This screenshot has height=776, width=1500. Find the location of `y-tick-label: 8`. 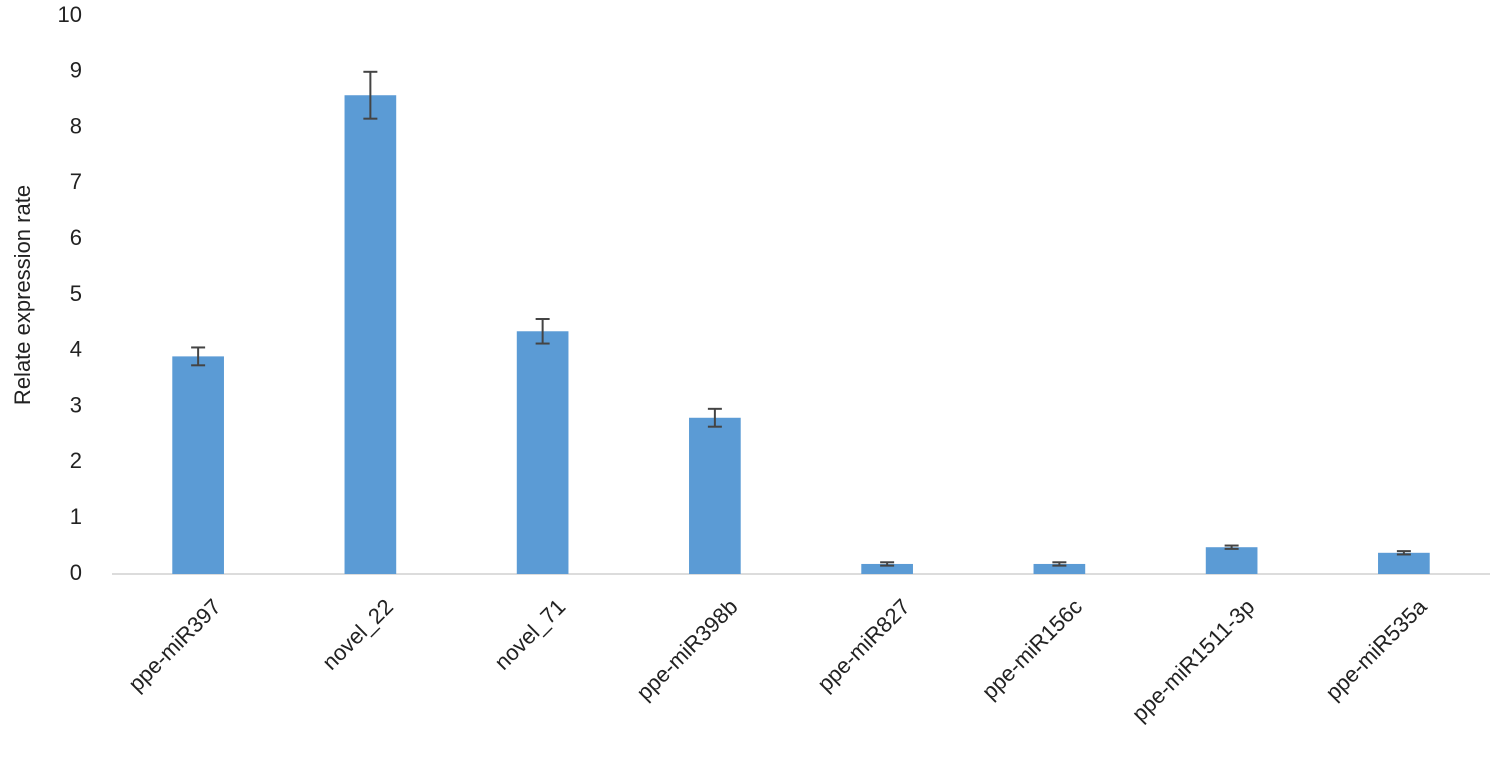

y-tick-label: 8 is located at coordinates (76, 125).